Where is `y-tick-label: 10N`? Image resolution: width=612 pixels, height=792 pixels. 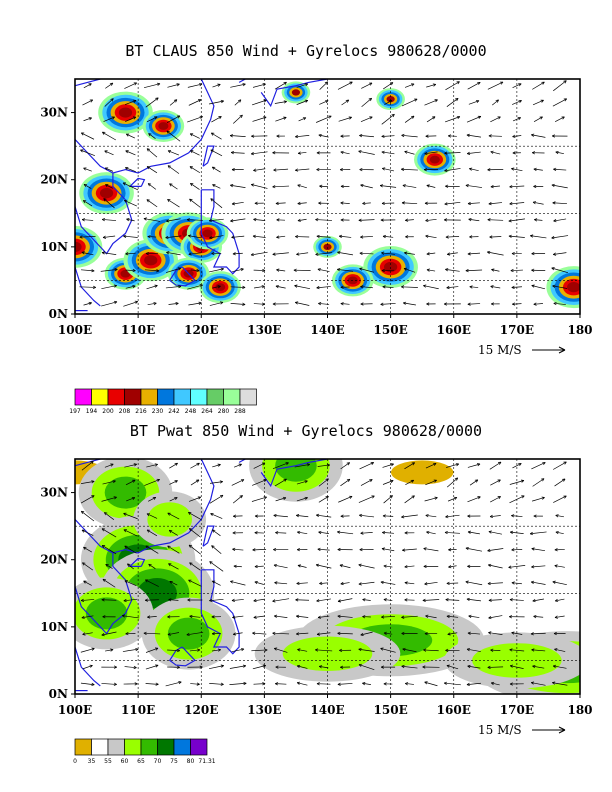
y-tick-label: 10N is located at coordinates (54, 627).